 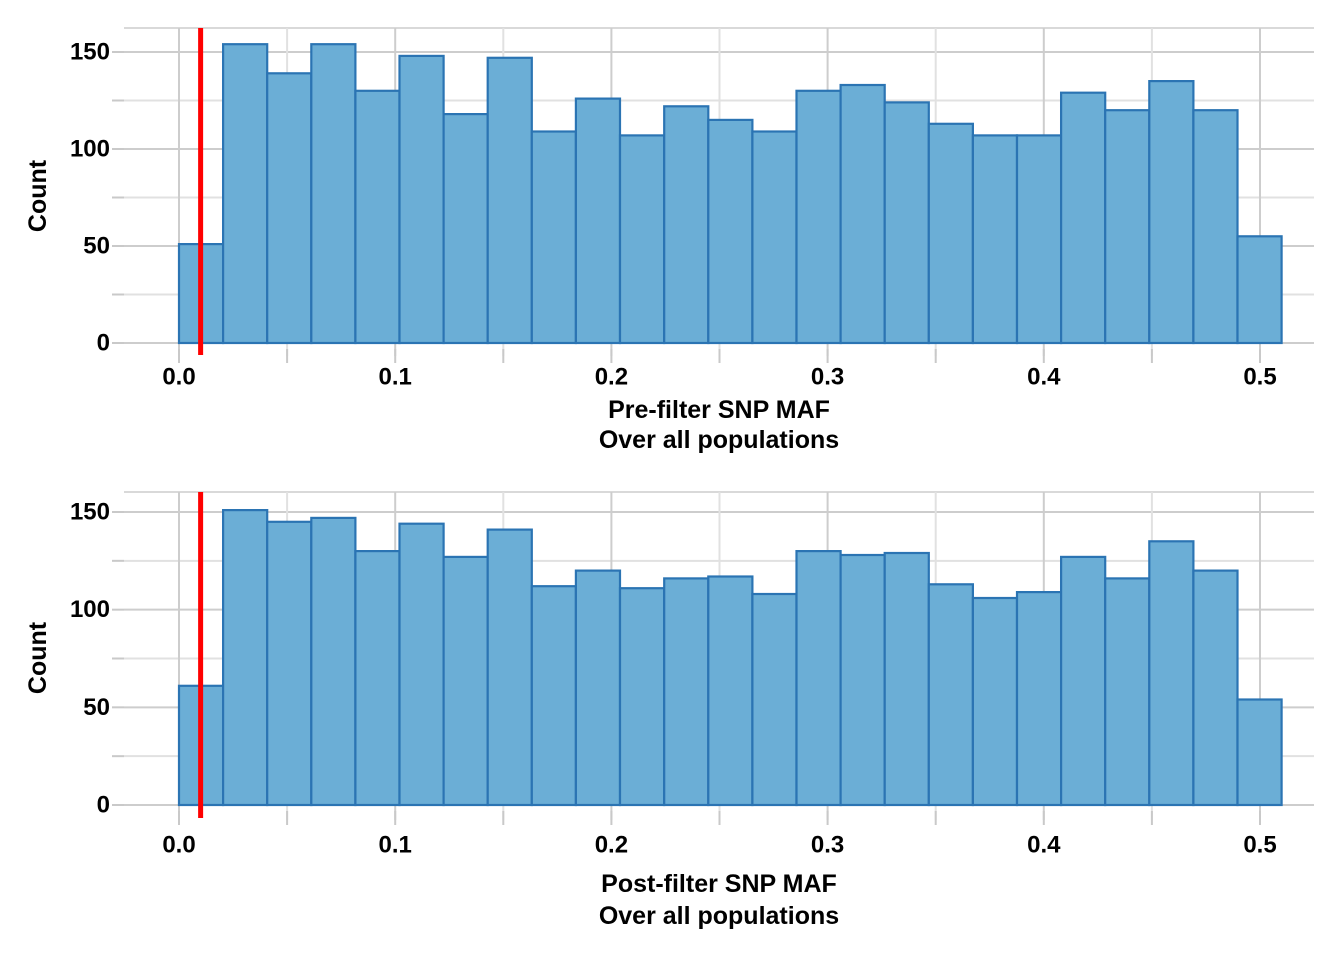 What do you see at coordinates (719, 410) in the screenshot?
I see `x-axis-title-line1: Pre-filter SNP MAF` at bounding box center [719, 410].